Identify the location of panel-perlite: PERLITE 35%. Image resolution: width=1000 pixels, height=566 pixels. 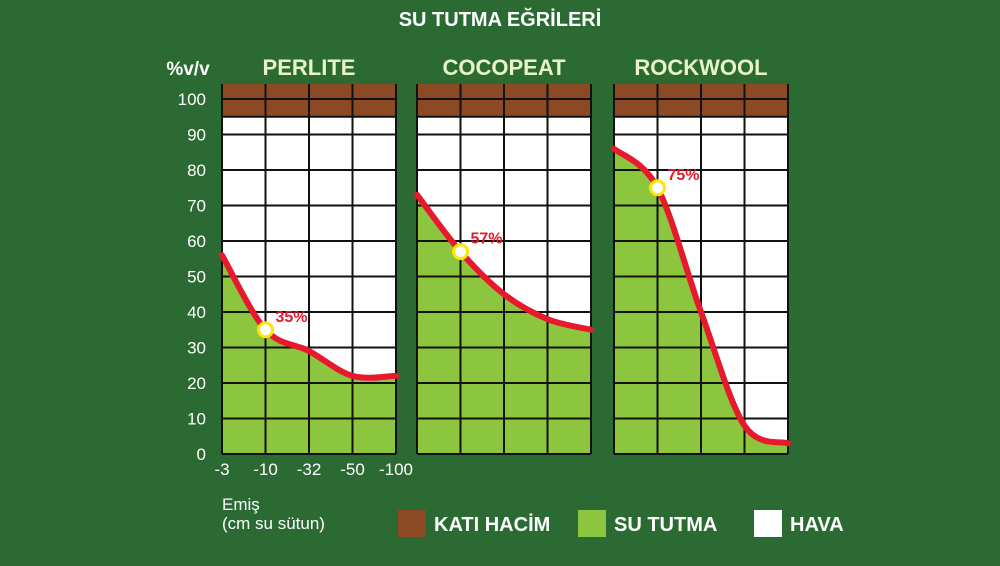
(309, 255).